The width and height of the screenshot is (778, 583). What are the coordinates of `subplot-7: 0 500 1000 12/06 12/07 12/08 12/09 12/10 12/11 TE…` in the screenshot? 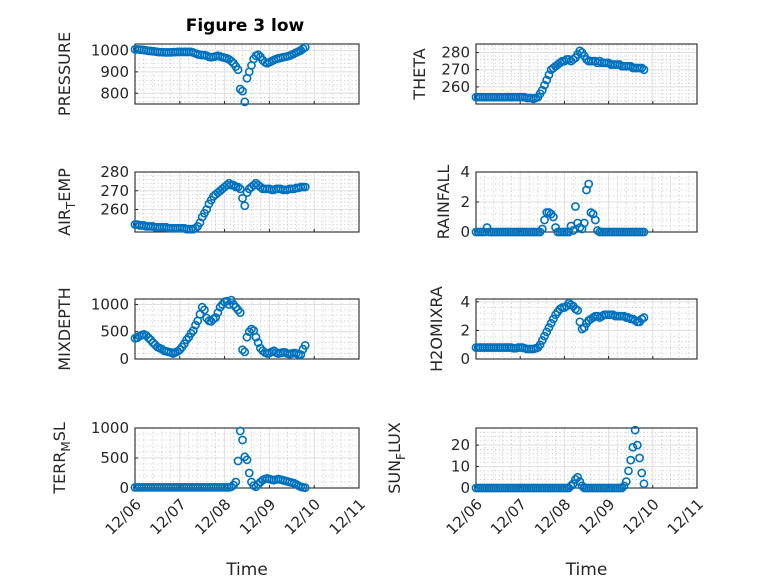 It's located at (209, 499).